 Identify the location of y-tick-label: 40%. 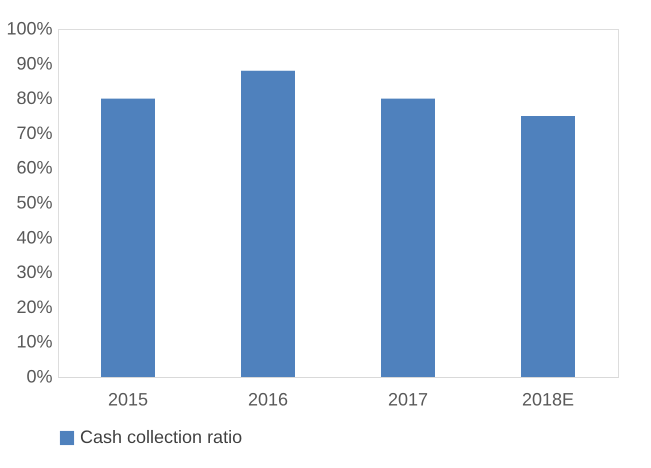
(34, 237).